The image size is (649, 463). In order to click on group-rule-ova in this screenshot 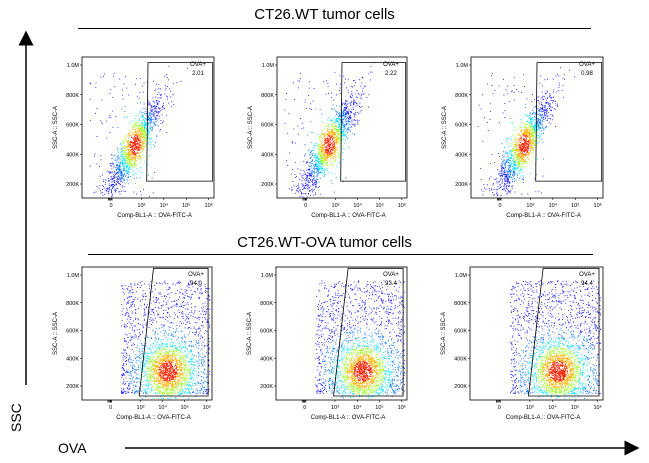, I will do `click(340, 254)`.